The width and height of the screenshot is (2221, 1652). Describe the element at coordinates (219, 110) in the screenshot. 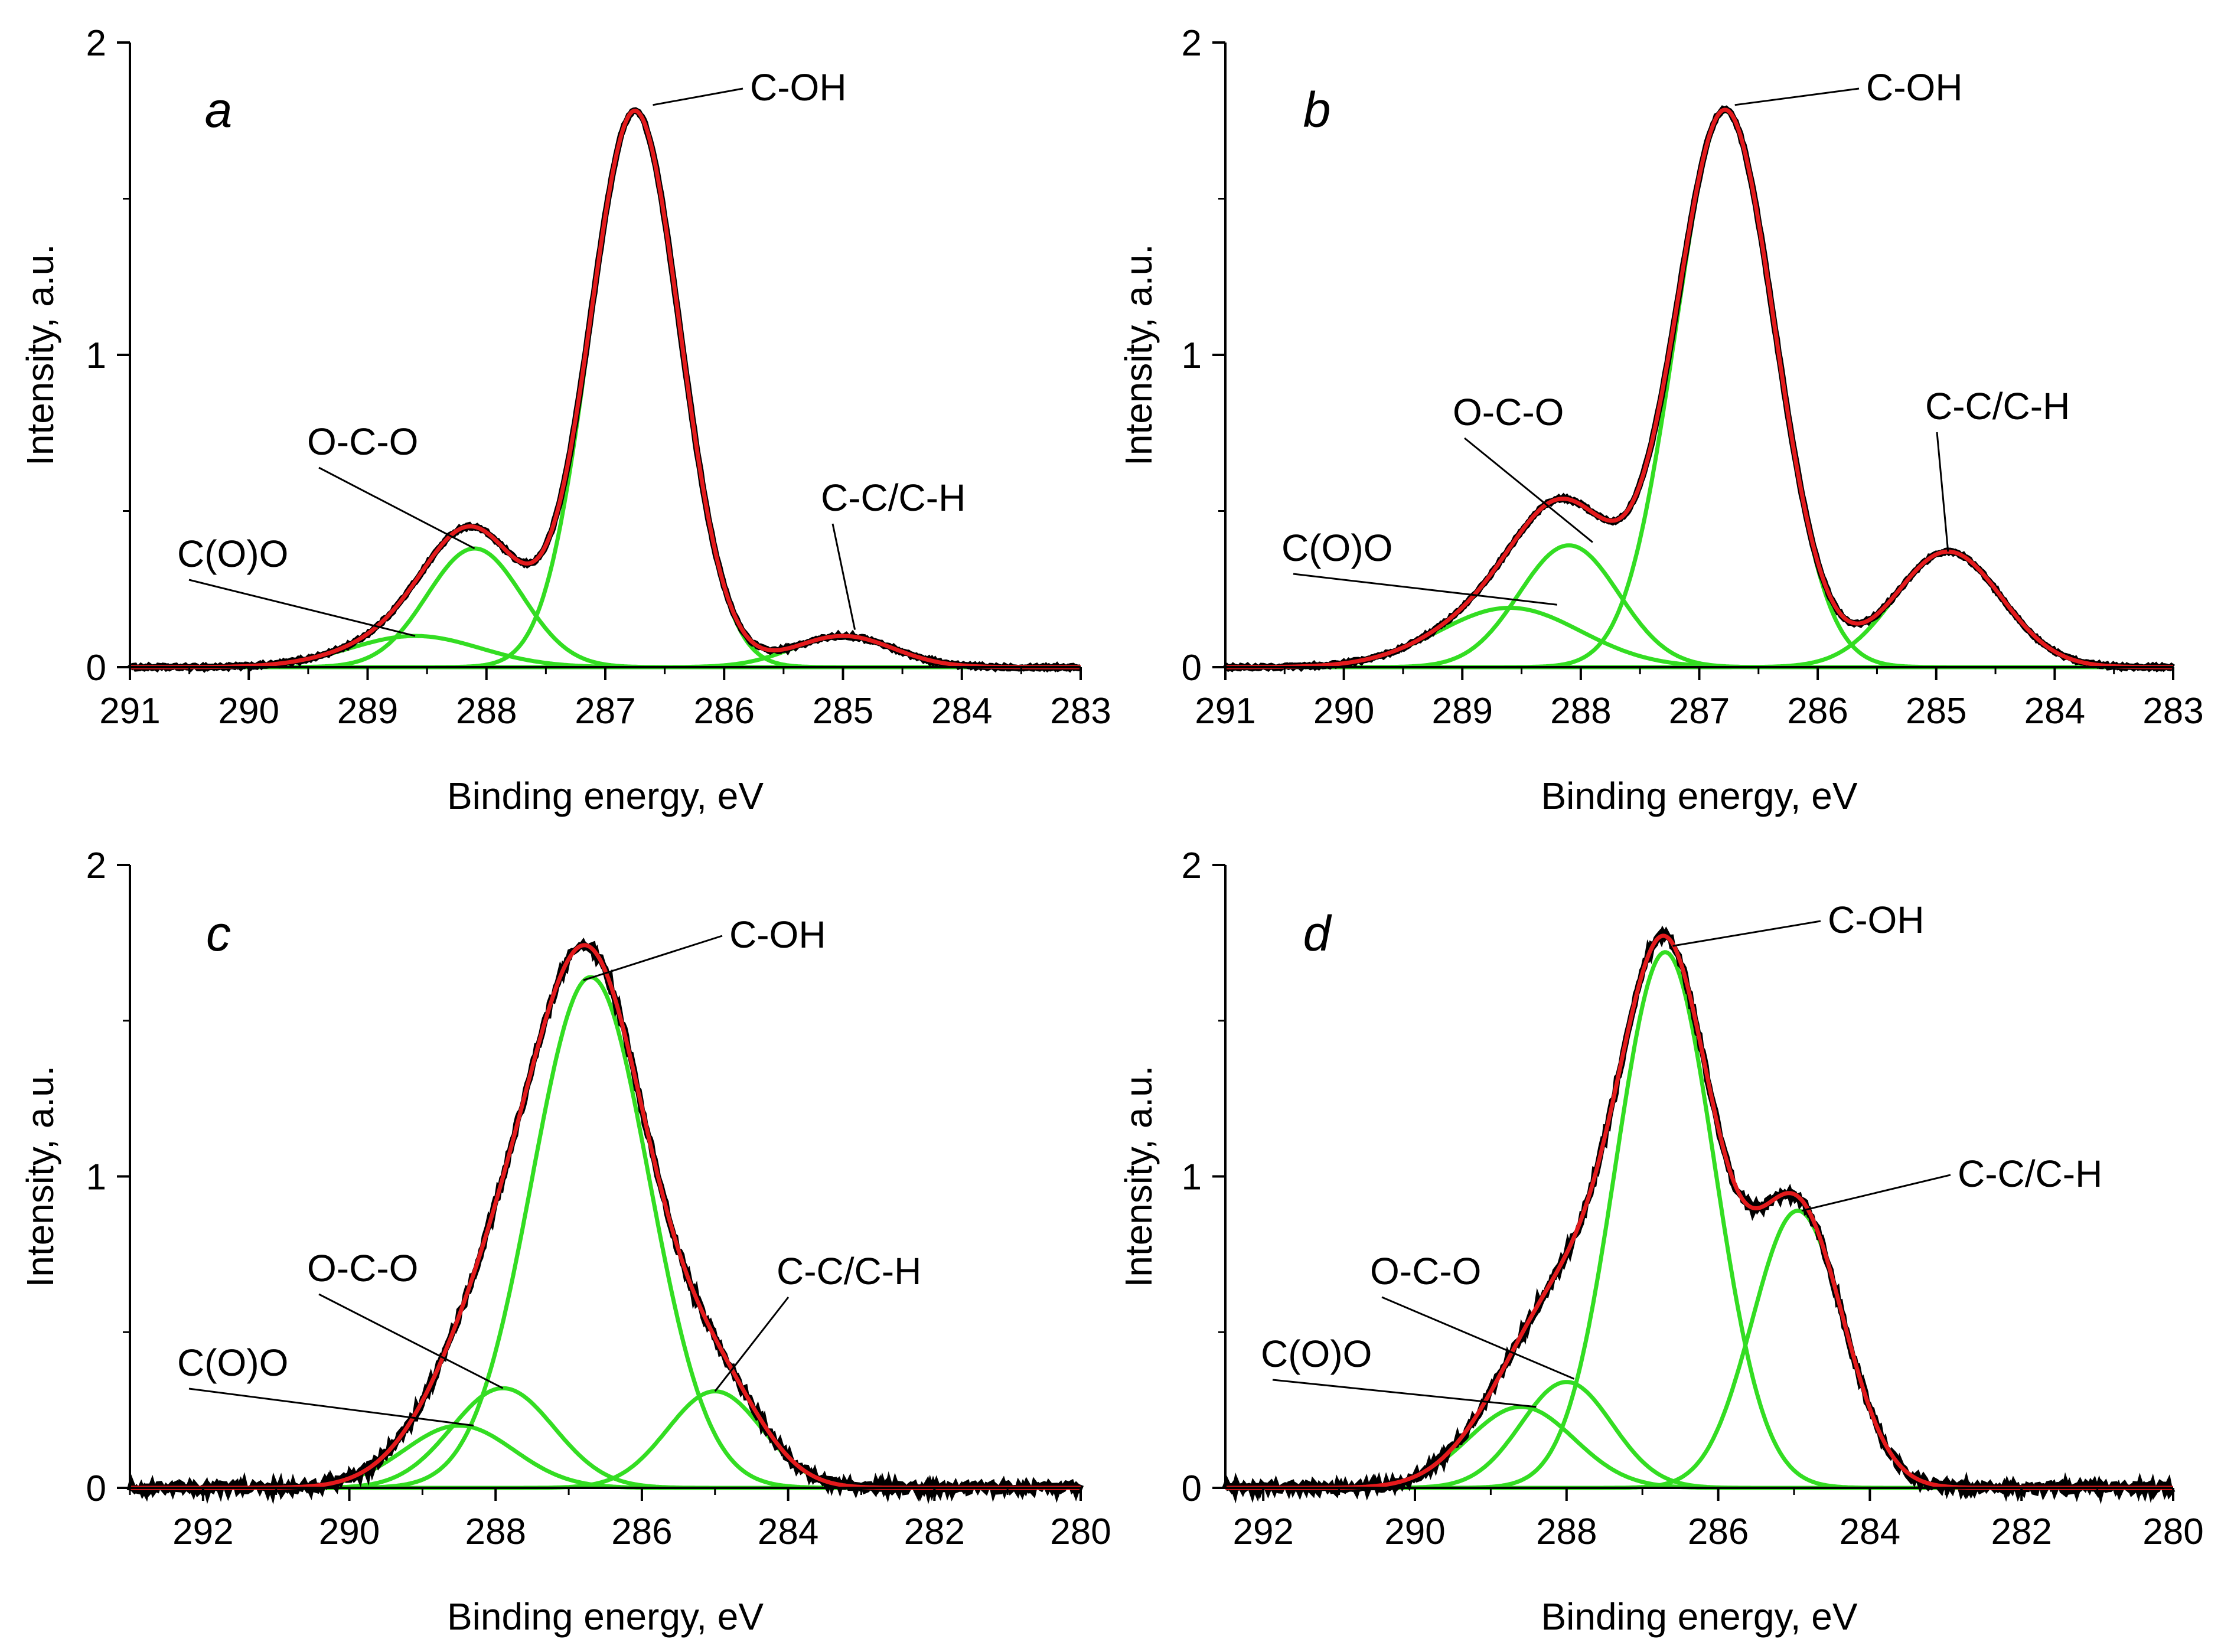

I see `panel-letter: a` at that location.